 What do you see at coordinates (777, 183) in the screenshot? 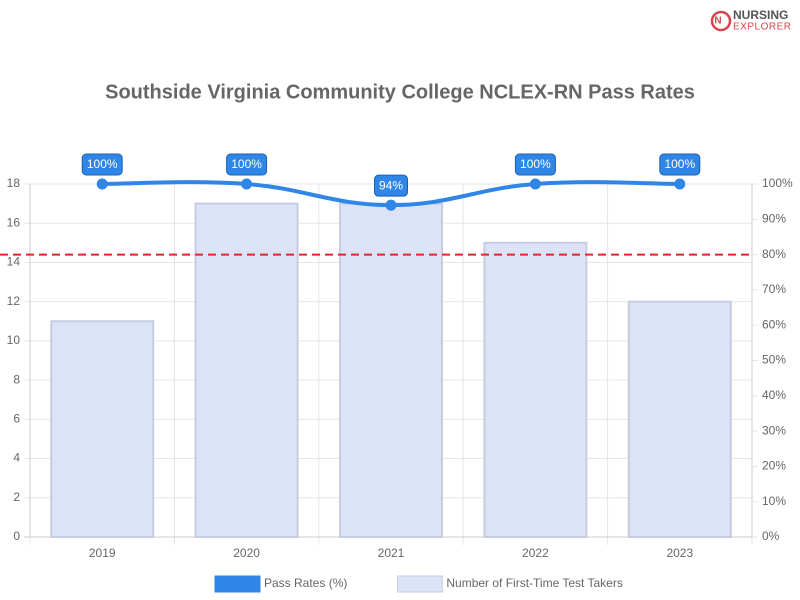
I see `y2-tick-label: 100%` at bounding box center [777, 183].